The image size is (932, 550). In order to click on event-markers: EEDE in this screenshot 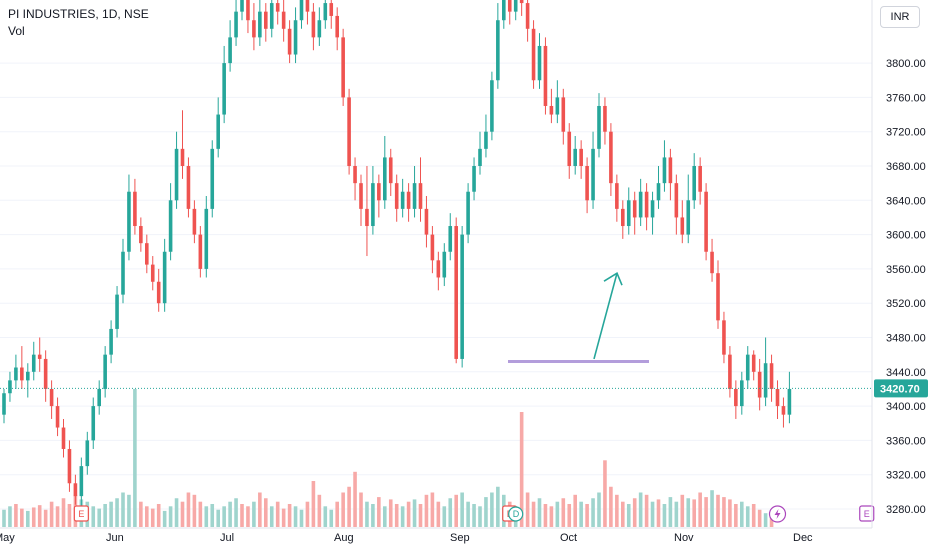, I will do `click(474, 514)`.